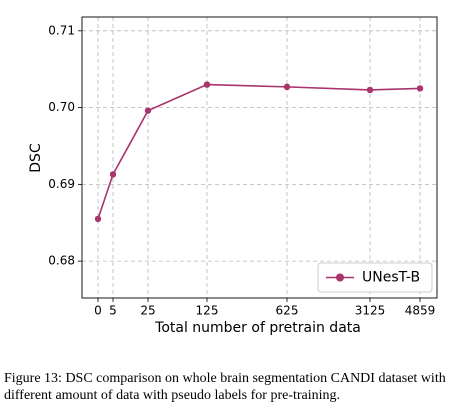 The width and height of the screenshot is (474, 413). What do you see at coordinates (207, 311) in the screenshot?
I see `x-tick-label: 125` at bounding box center [207, 311].